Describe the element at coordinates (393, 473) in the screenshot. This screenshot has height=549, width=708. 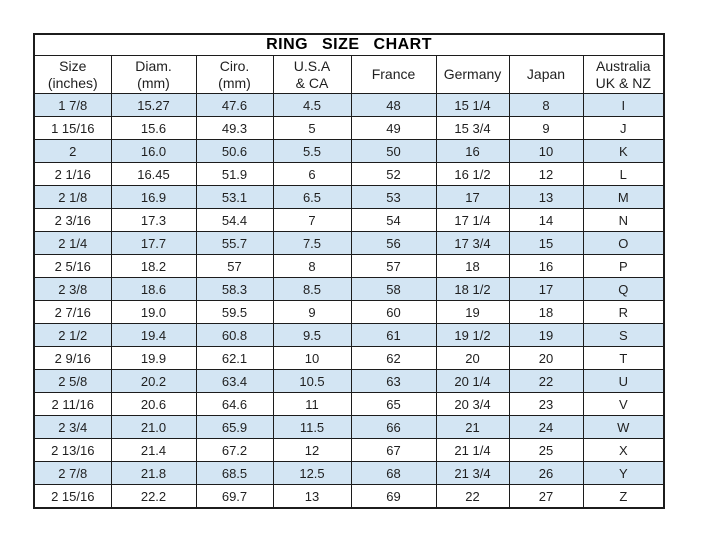
I see `cell: 68` at that location.